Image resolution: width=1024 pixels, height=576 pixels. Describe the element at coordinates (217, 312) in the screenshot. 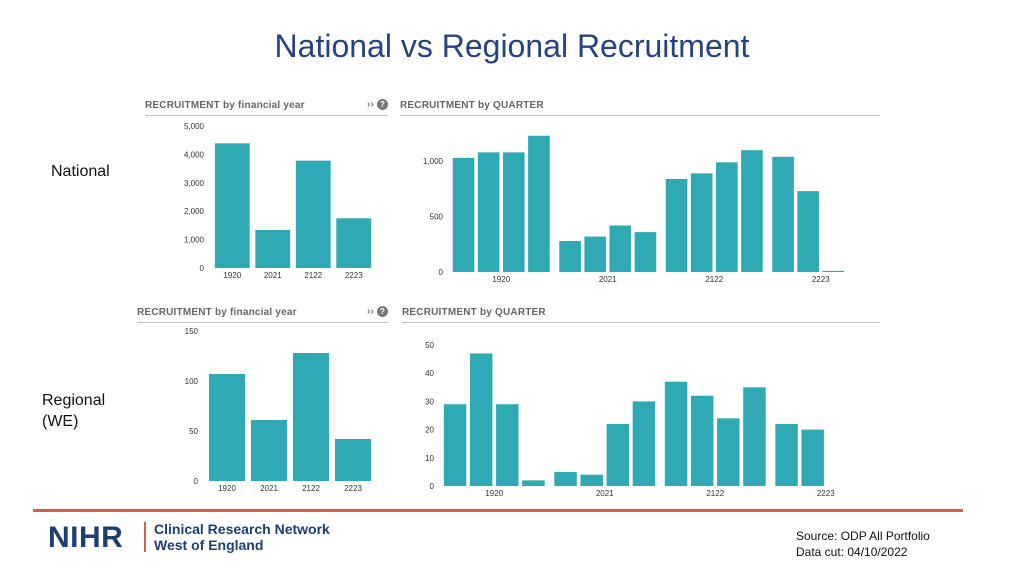

I see `regional-fy-title: RECRUITMENT by financial year` at that location.